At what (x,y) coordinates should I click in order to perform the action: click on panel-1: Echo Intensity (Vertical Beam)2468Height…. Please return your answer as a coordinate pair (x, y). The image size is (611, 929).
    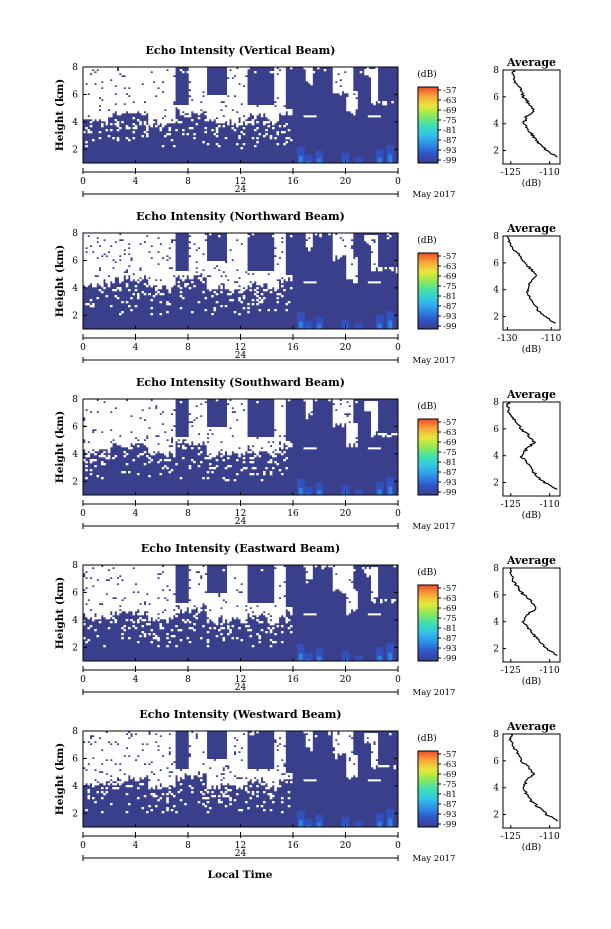
    Looking at the image, I should click on (307, 122).